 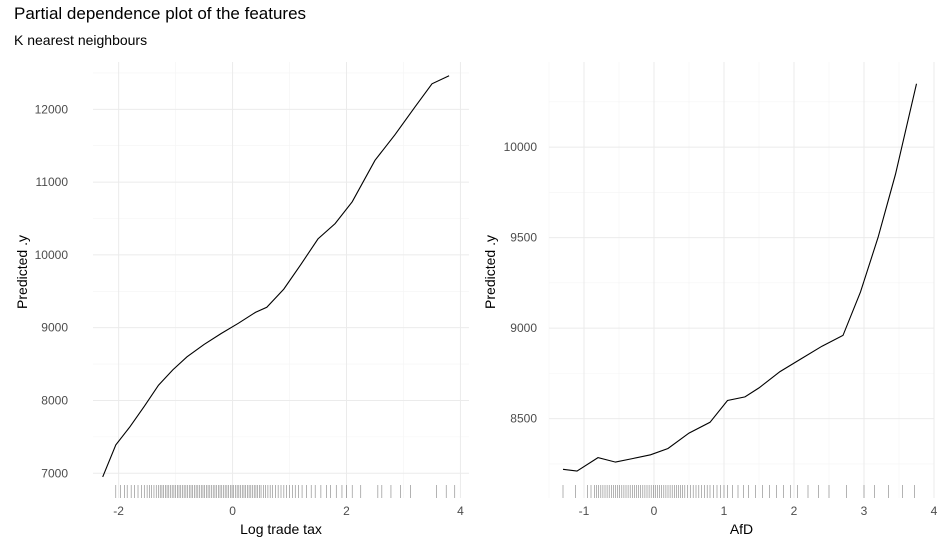 I want to click on x-tick-label: 1, so click(x=724, y=511).